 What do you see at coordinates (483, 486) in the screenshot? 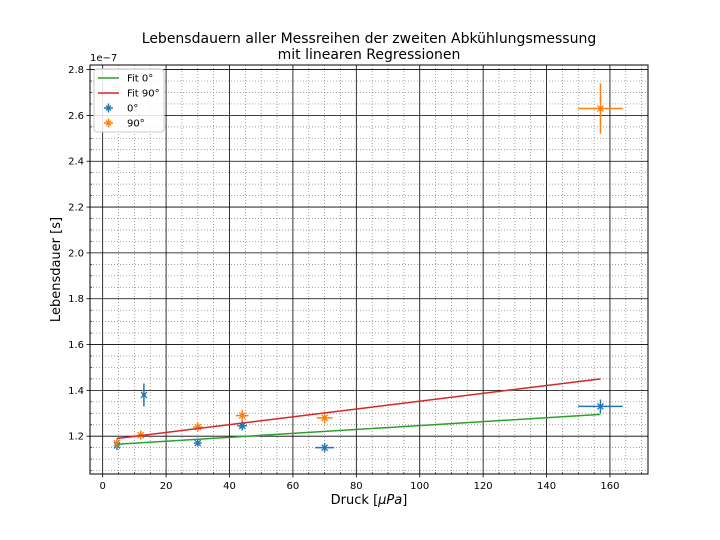
I see `x-tick-label: 120` at bounding box center [483, 486].